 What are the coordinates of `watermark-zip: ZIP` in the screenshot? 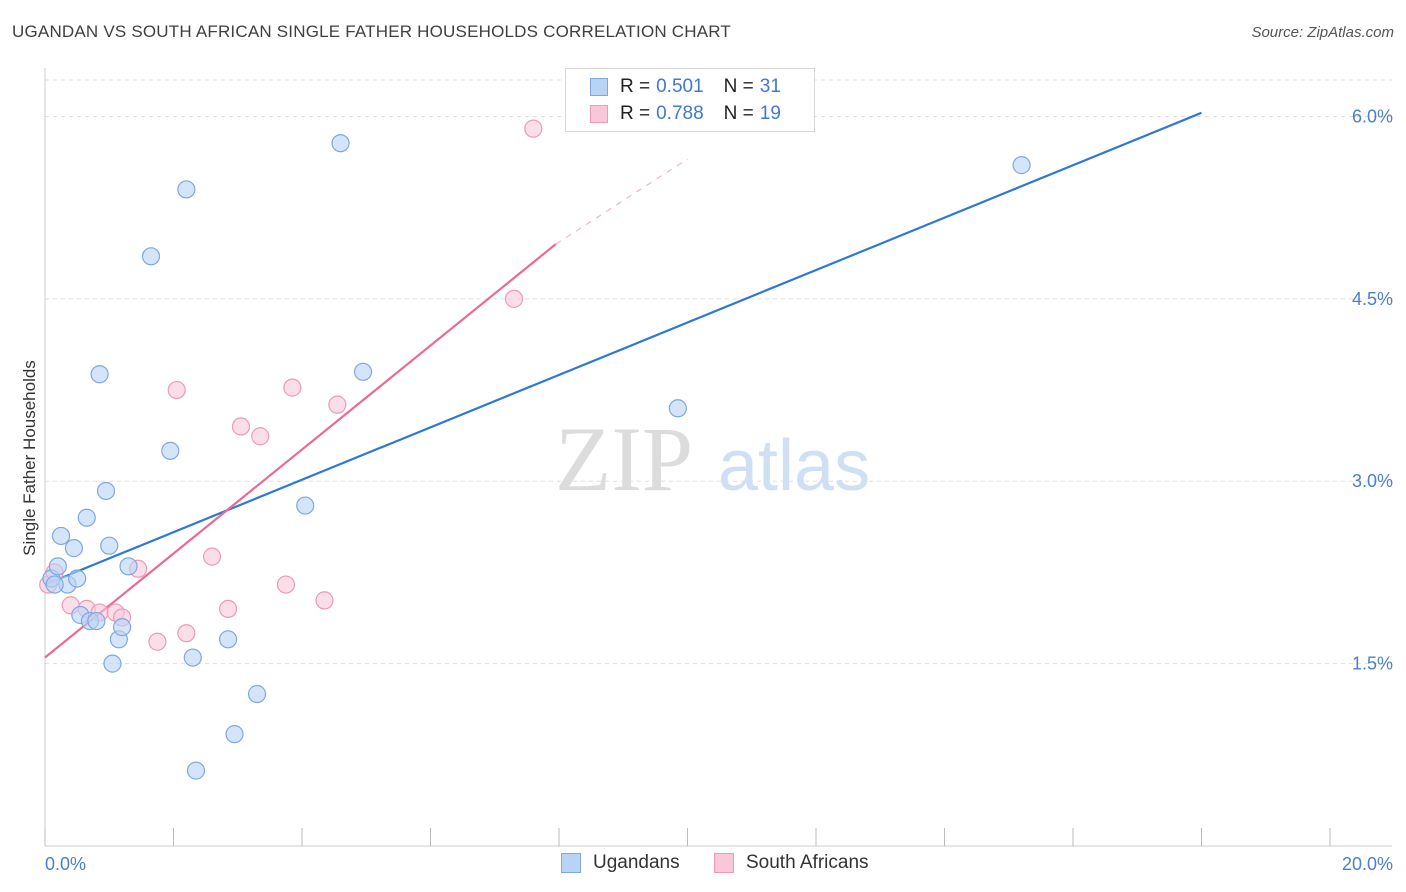 It's located at (624, 459).